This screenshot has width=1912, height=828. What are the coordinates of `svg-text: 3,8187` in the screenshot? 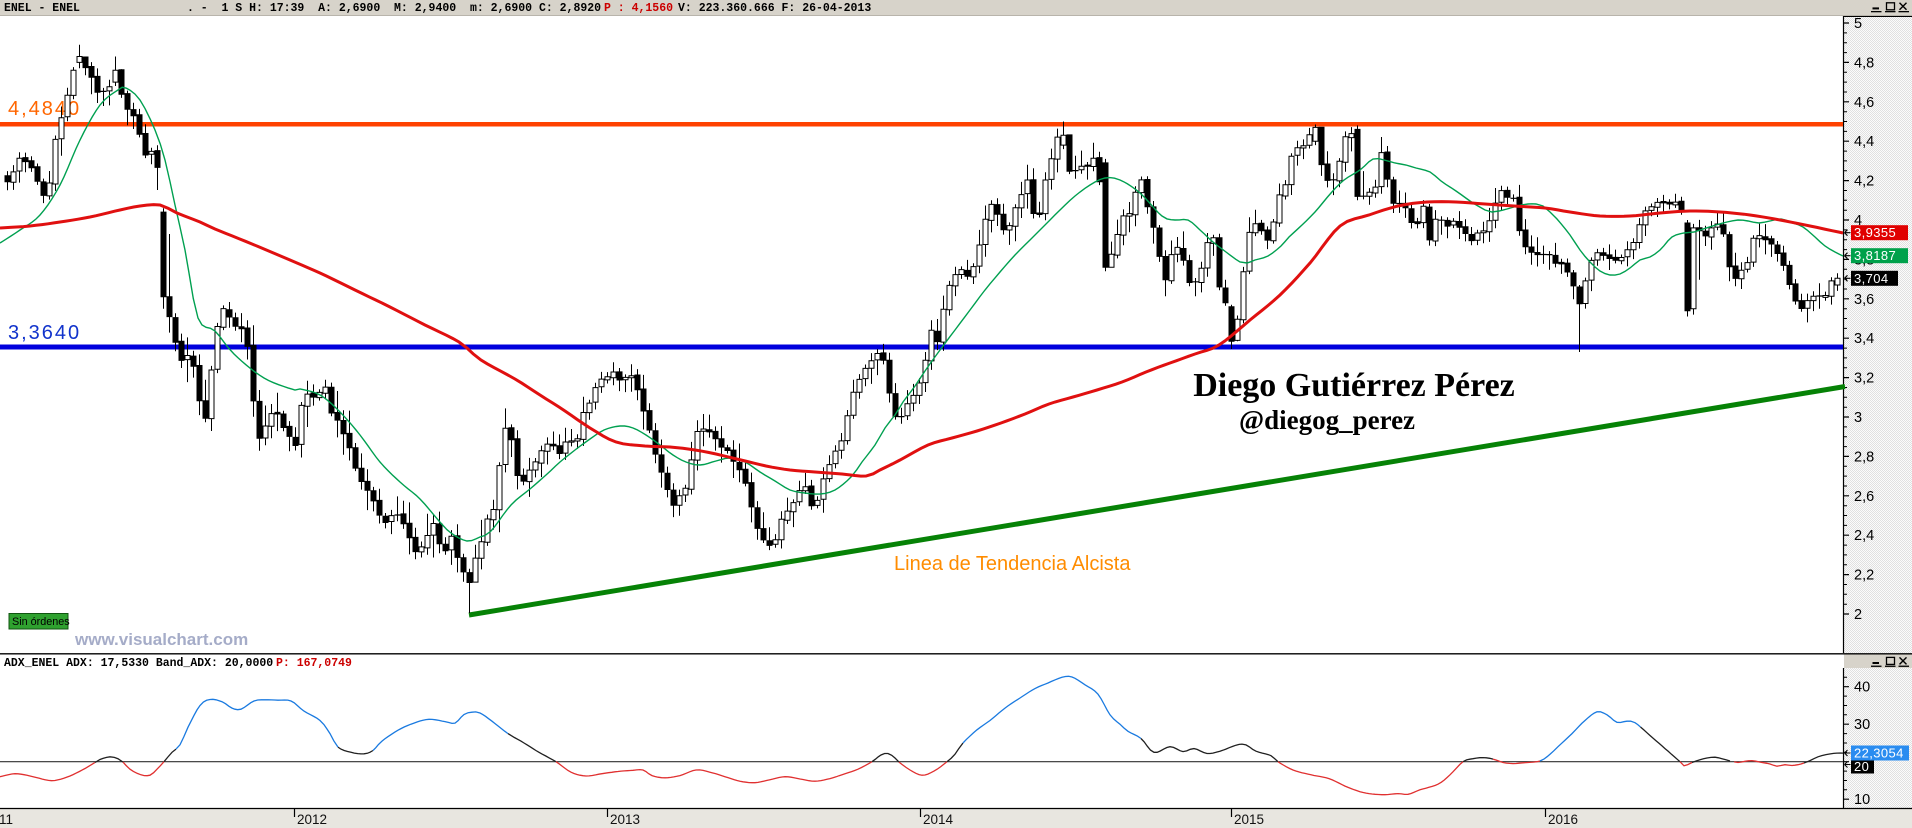 It's located at (1875, 255).